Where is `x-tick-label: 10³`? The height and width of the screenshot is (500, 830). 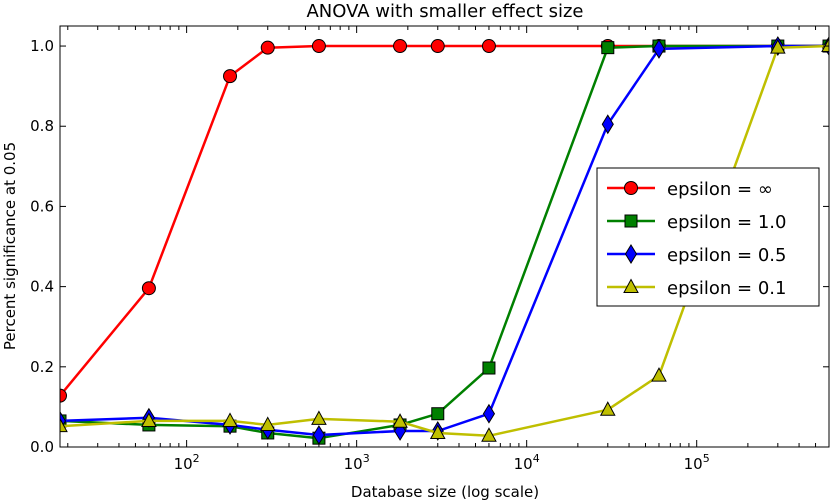 x-tick-label: 10³ is located at coordinates (357, 462).